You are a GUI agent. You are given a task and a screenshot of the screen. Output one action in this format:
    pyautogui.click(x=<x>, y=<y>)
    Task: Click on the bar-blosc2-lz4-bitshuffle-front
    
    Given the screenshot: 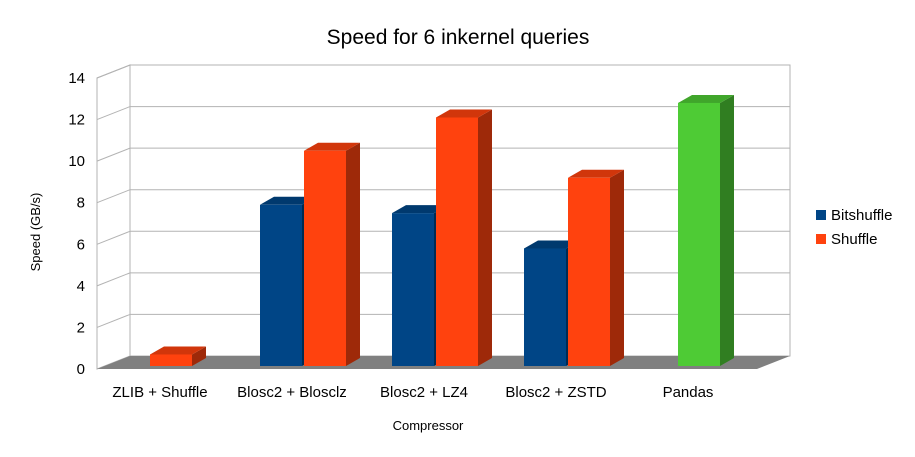 What is the action you would take?
    pyautogui.click(x=413, y=289)
    